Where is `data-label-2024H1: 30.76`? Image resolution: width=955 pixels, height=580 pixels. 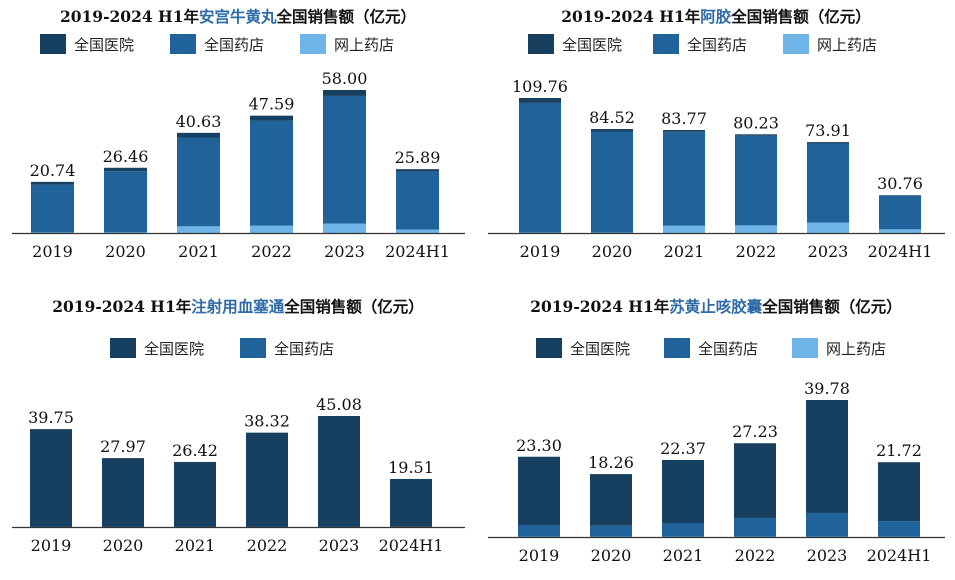
data-label-2024H1: 30.76 is located at coordinates (900, 183).